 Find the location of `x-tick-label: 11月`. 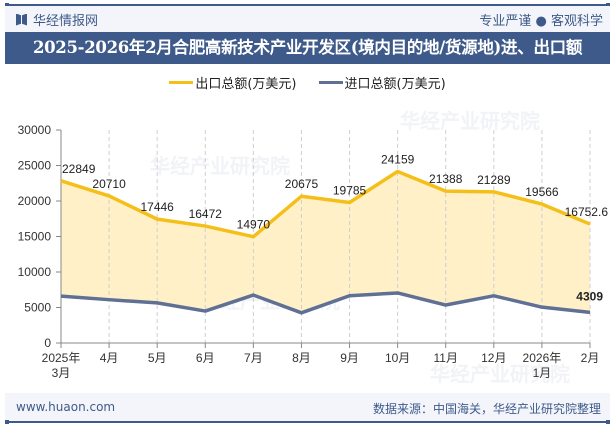

x-tick-label: 11月 is located at coordinates (445, 358).